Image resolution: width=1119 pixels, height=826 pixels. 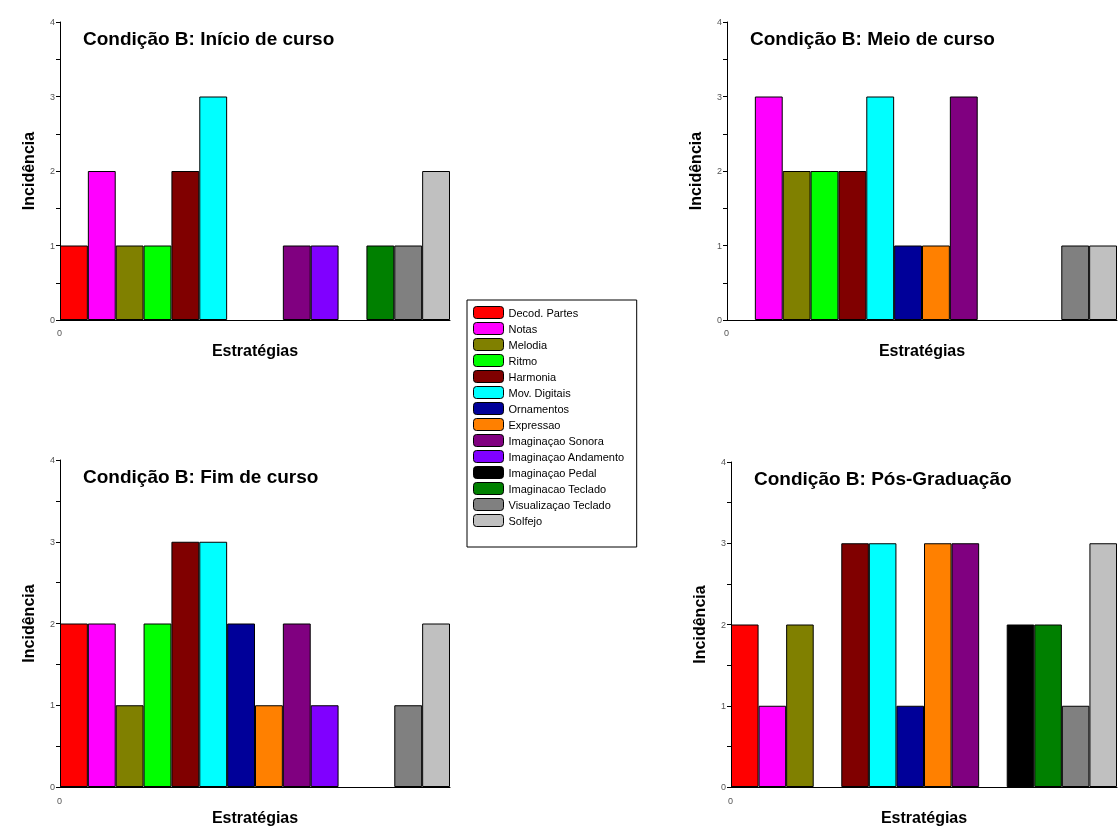 I want to click on legend-label: Visualizaçao Teclado, so click(x=559, y=504).